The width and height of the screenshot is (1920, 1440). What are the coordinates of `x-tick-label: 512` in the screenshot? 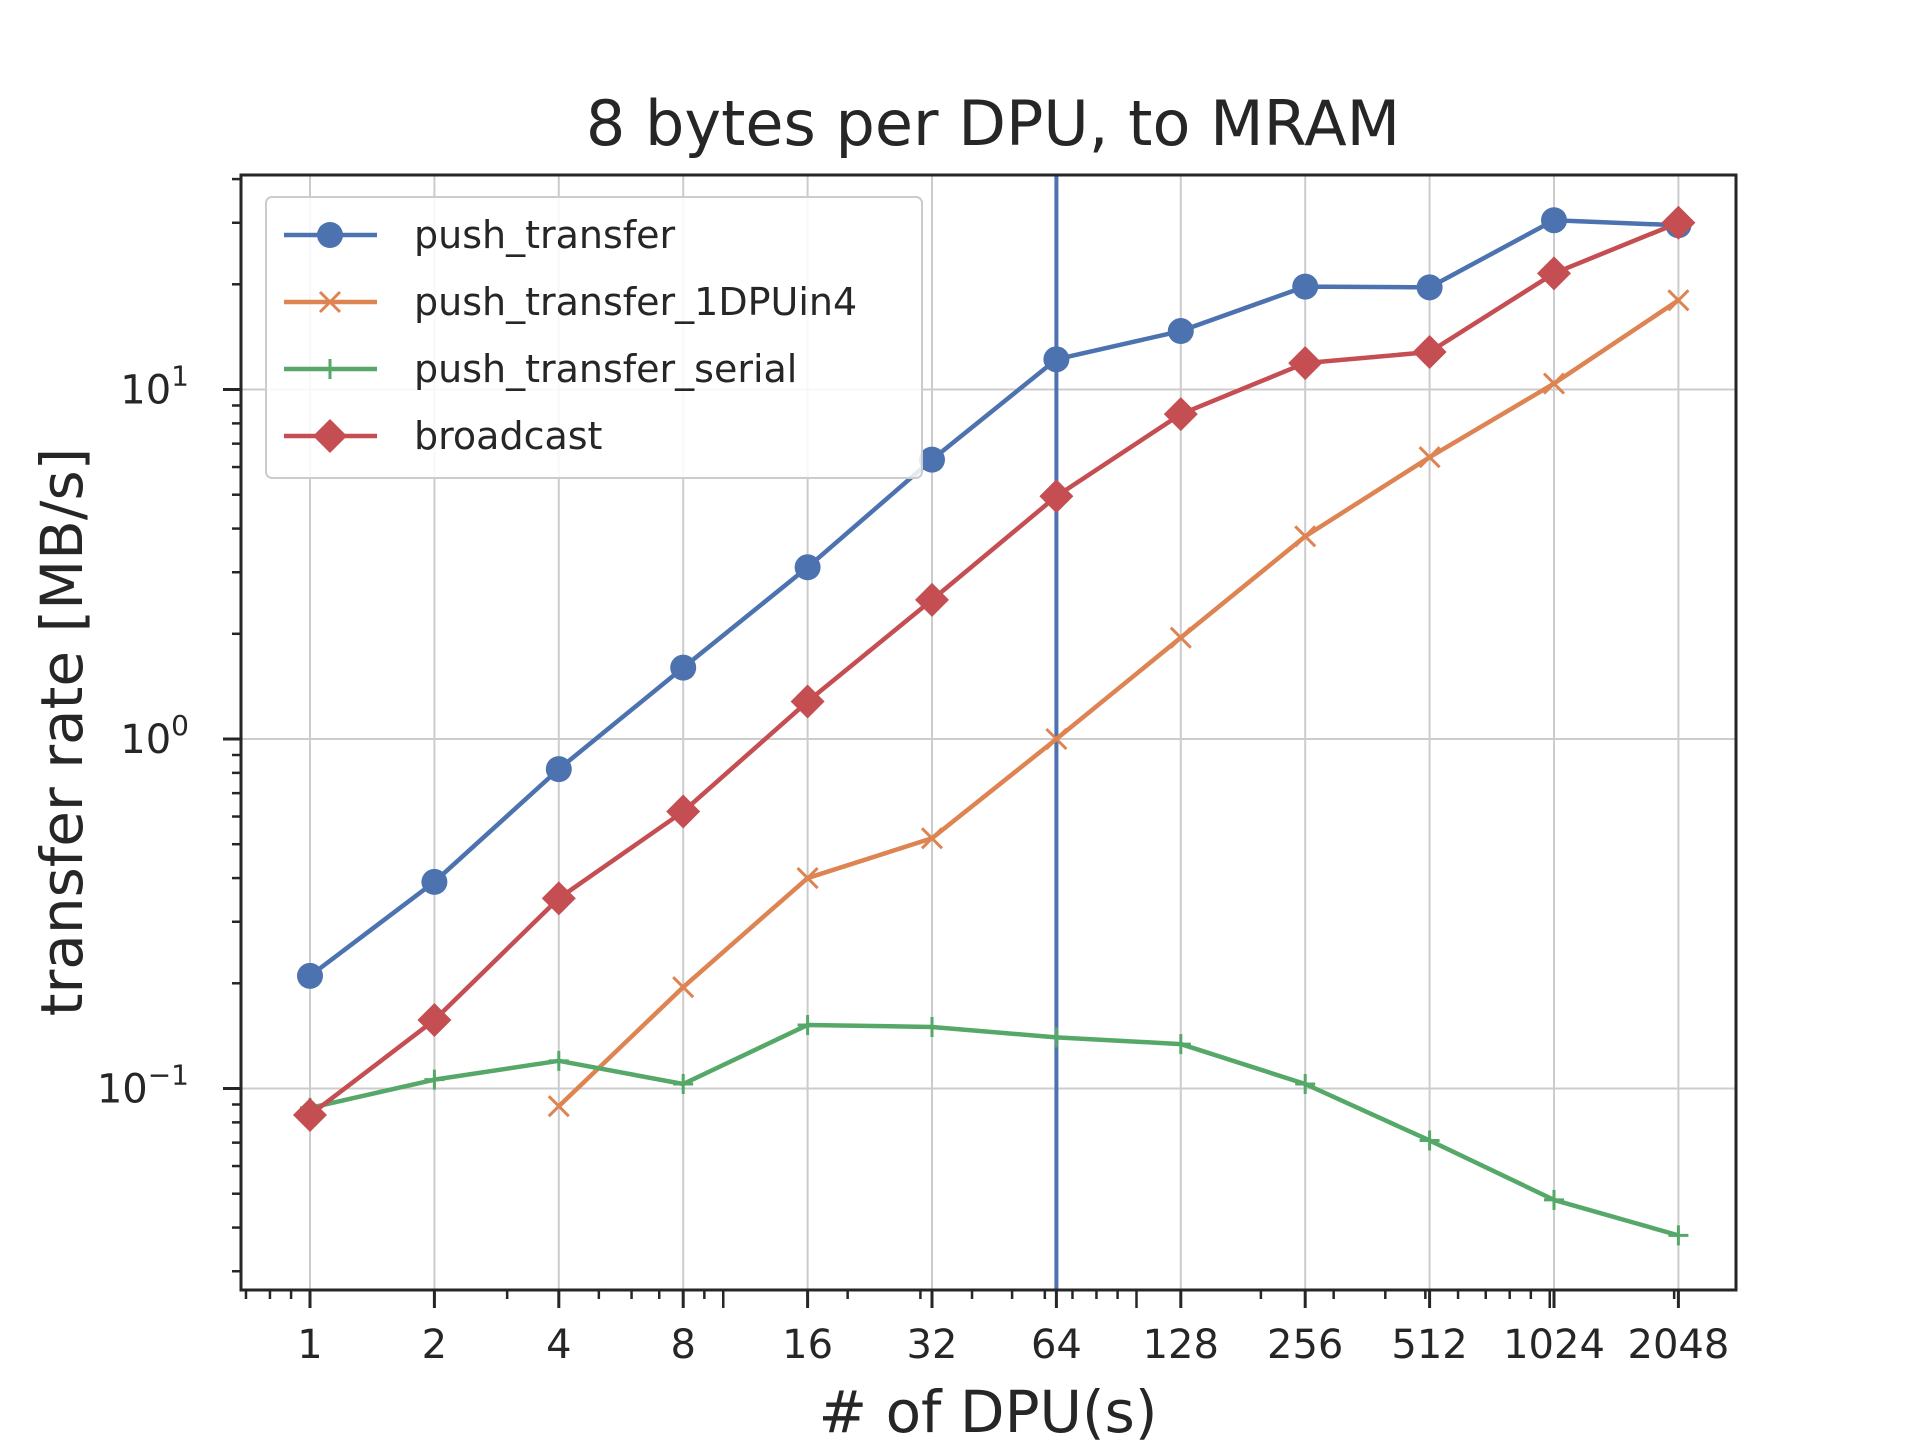 It's located at (1429, 1345).